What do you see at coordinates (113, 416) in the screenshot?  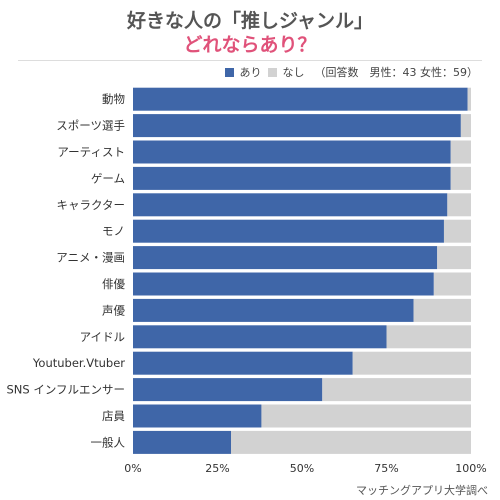 I see `category-label-12: 店員` at bounding box center [113, 416].